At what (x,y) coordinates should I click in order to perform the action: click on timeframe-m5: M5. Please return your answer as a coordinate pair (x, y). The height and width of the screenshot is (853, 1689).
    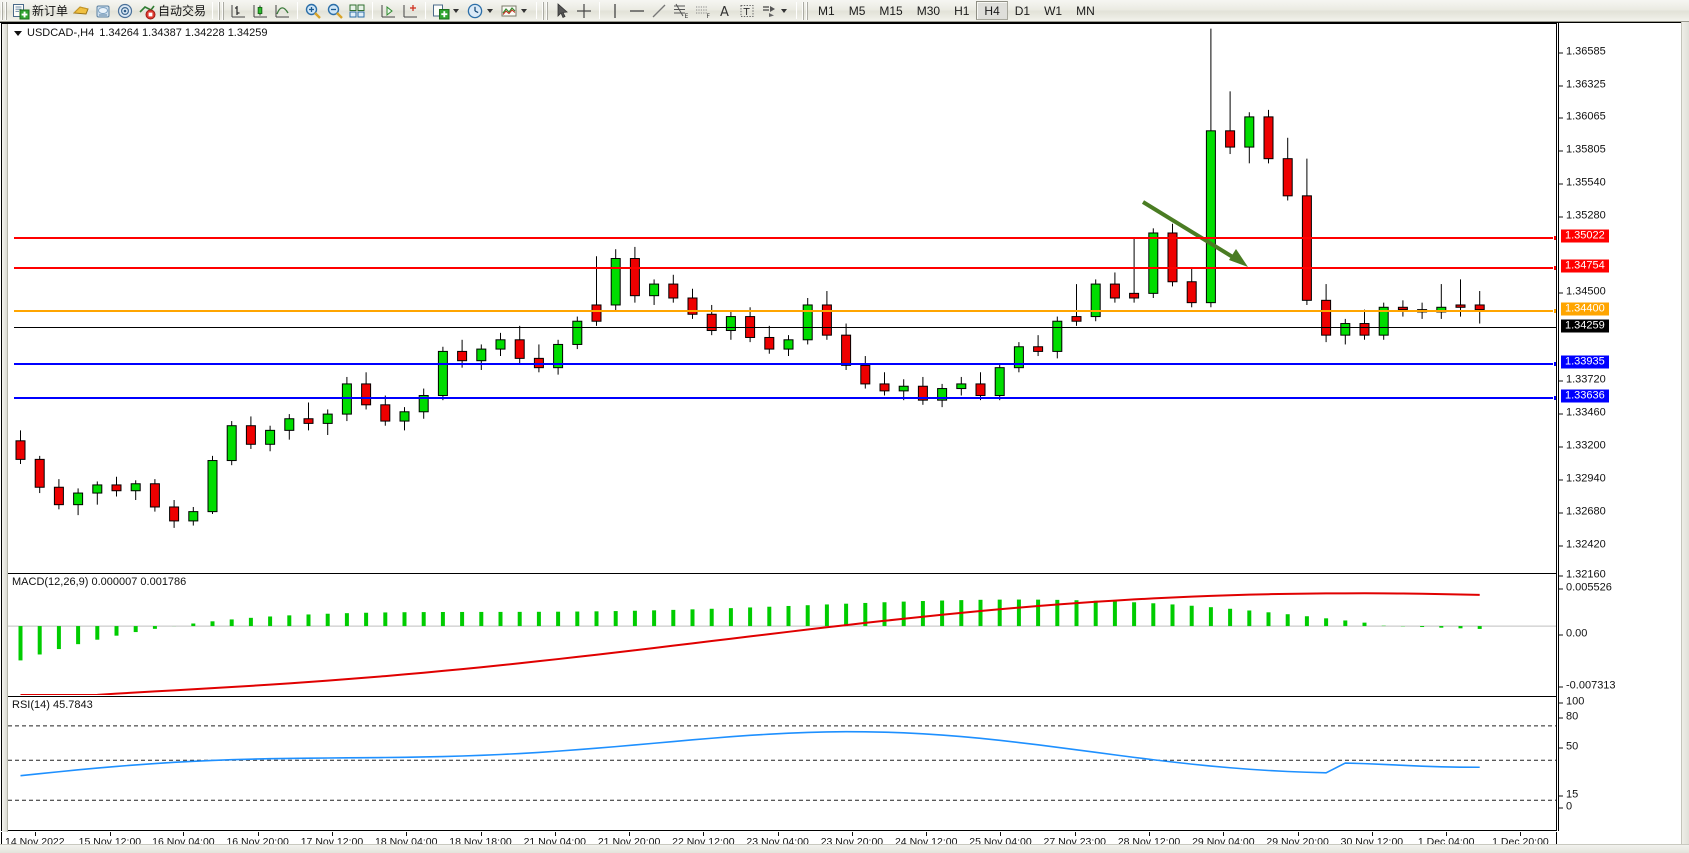
    Looking at the image, I should click on (857, 10).